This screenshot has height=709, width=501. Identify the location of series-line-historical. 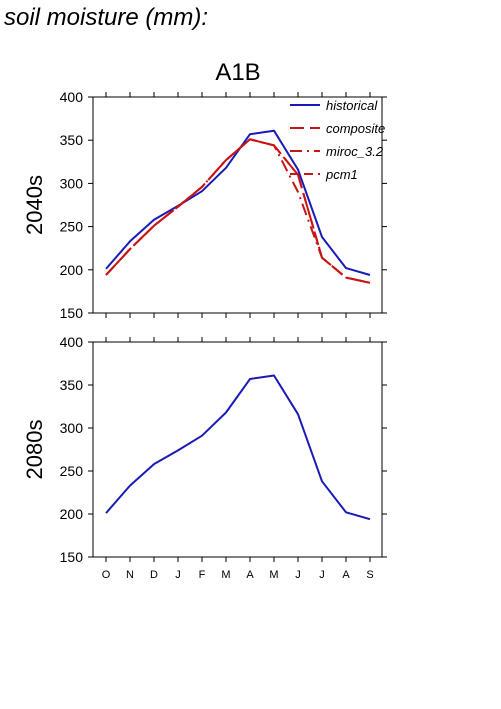
(238, 447).